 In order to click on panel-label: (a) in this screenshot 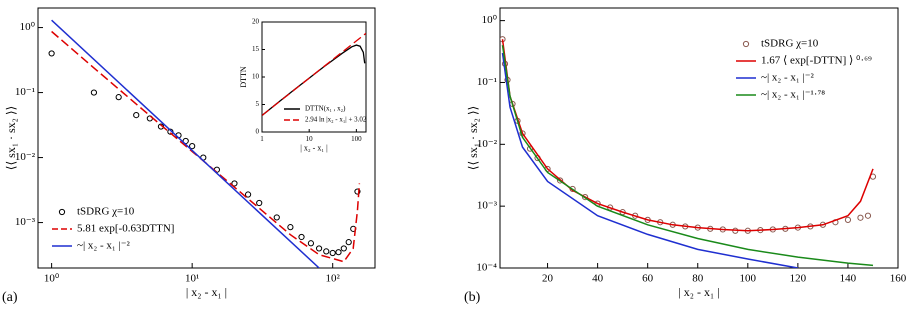, I will do `click(10, 297)`.